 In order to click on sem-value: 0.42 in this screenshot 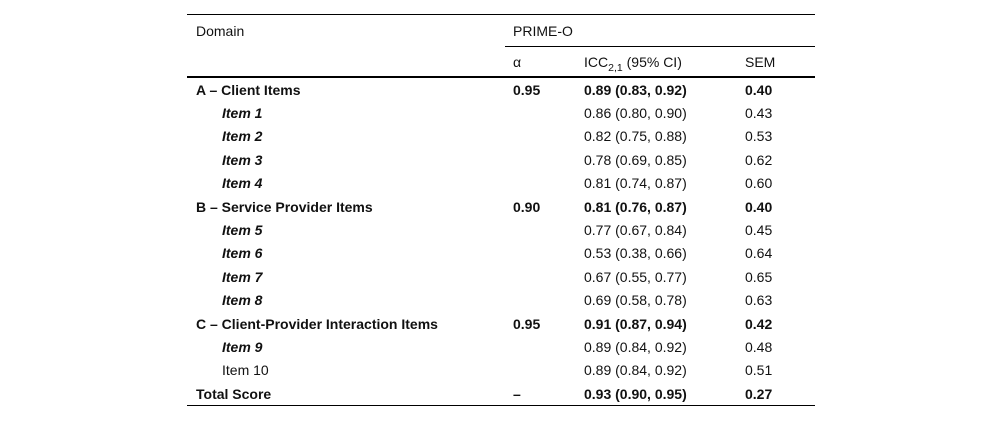, I will do `click(759, 323)`.